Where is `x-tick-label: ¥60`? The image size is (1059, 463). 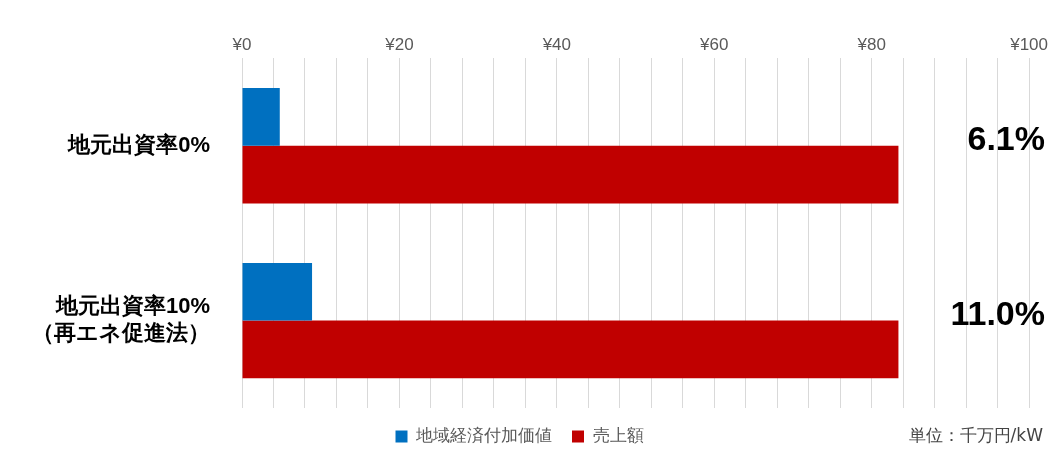 x-tick-label: ¥60 is located at coordinates (714, 44).